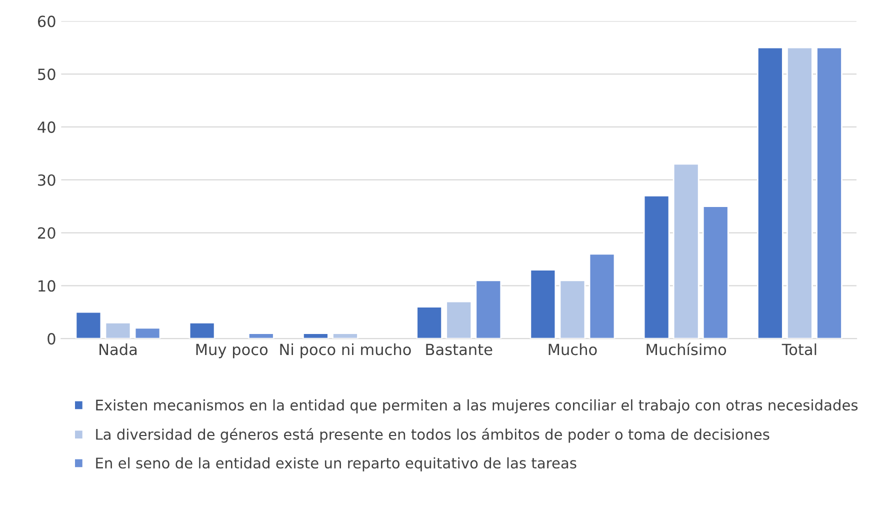 The width and height of the screenshot is (874, 529). I want to click on legend-label: La diversidad de géneros está presente en todos los ámbitos de poder o toma de decisiones, so click(433, 435).